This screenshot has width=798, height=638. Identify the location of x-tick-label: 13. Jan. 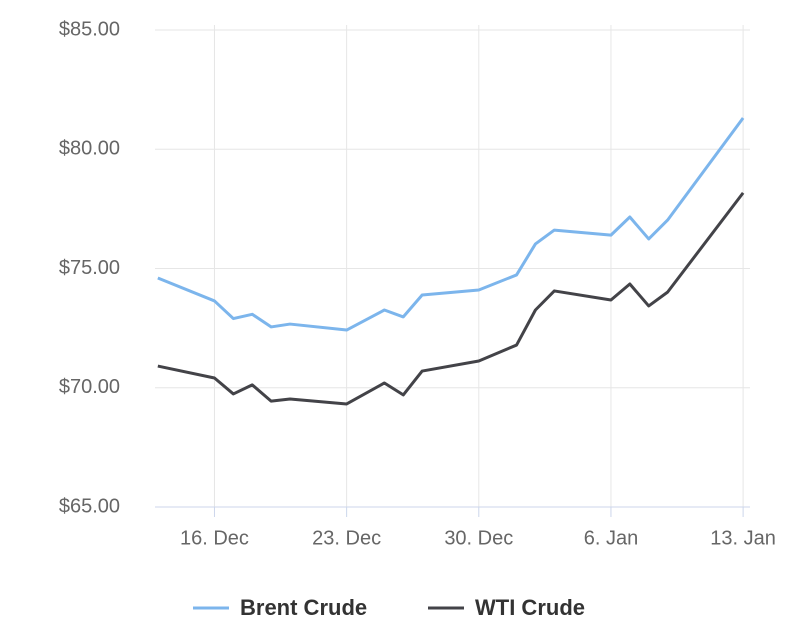
(743, 538).